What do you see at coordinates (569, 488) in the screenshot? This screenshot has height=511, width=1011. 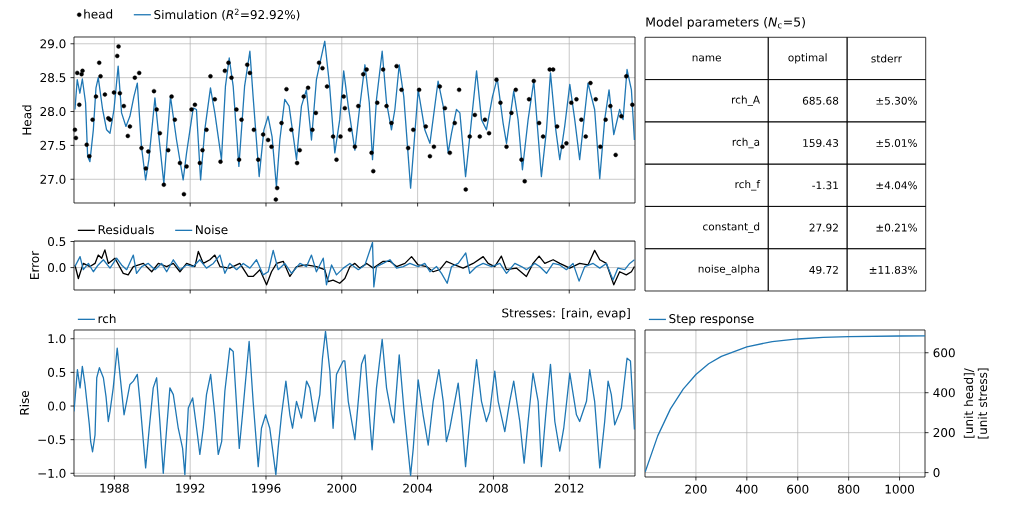 I see `x-tick-label: 2012` at bounding box center [569, 488].